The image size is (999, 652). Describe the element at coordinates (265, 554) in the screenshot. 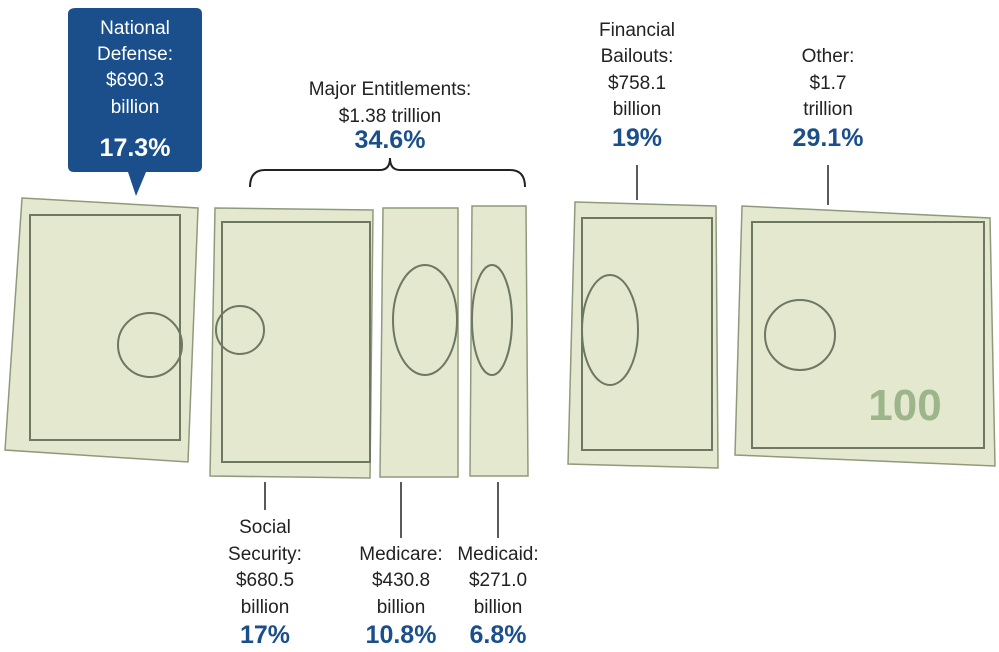

I see `label-line: Security:` at that location.